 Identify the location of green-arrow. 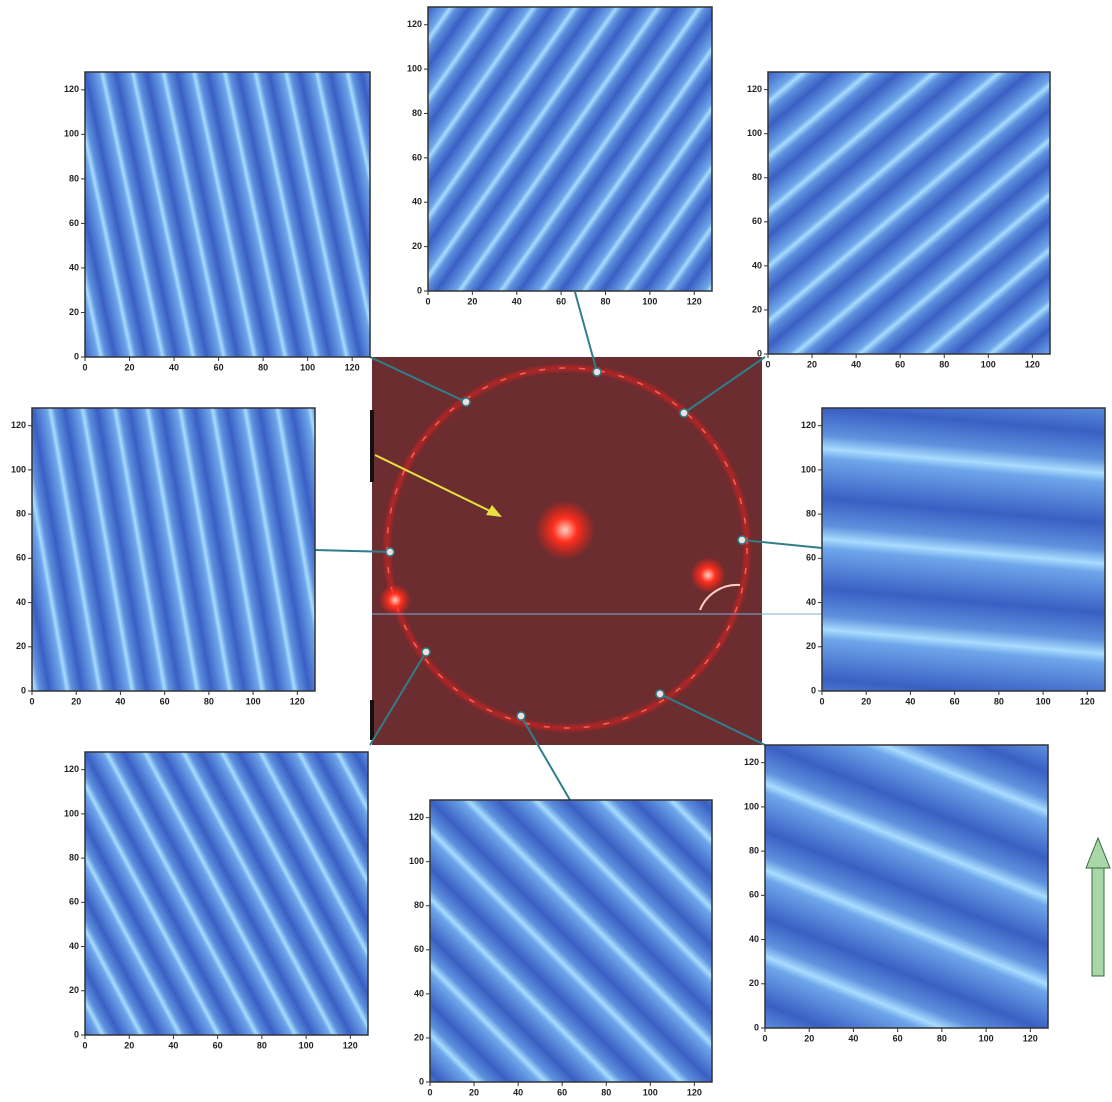
(1098, 906).